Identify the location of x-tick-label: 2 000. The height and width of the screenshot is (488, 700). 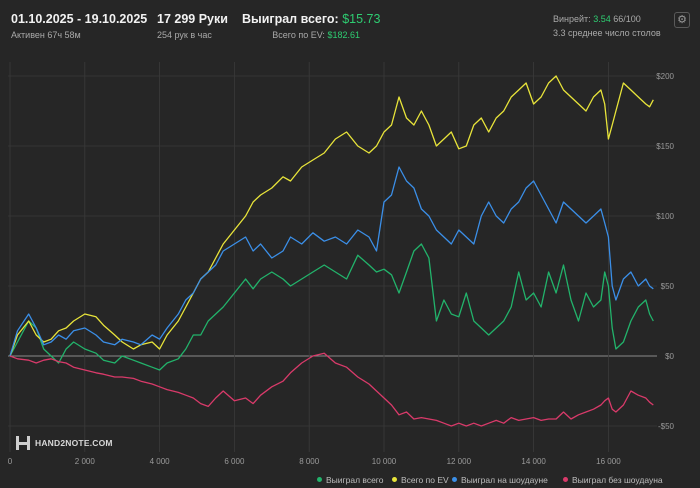
(85, 461).